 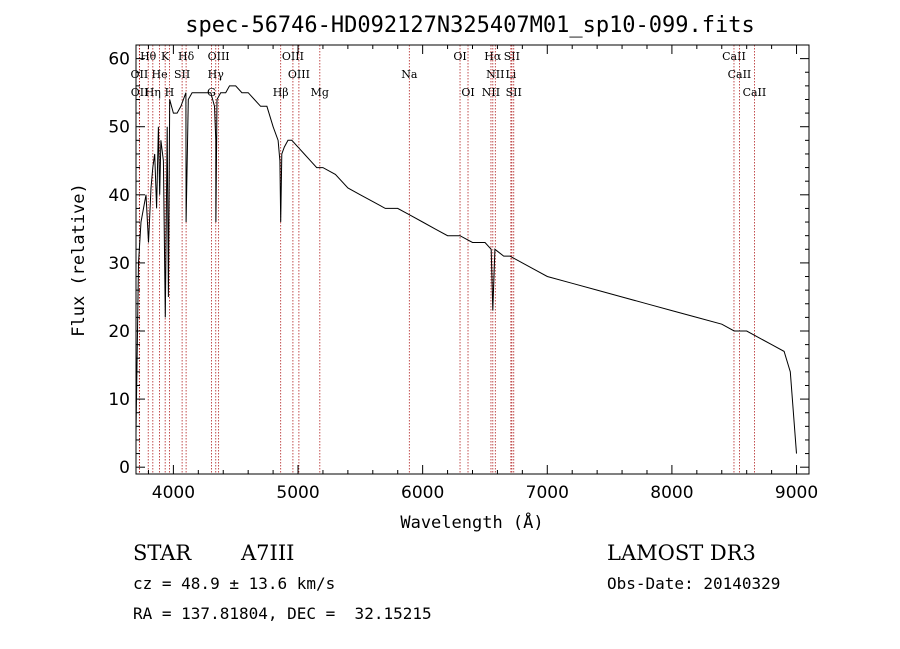 I want to click on y-tick-label: 50, so click(x=119, y=128).